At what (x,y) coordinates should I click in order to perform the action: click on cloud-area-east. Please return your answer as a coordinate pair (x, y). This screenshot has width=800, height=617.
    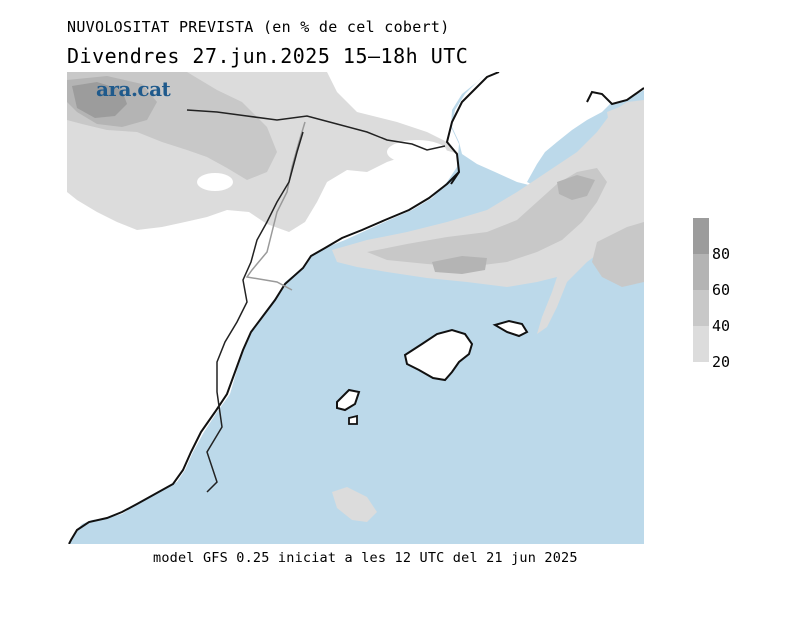
    Looking at the image, I should click on (618, 254).